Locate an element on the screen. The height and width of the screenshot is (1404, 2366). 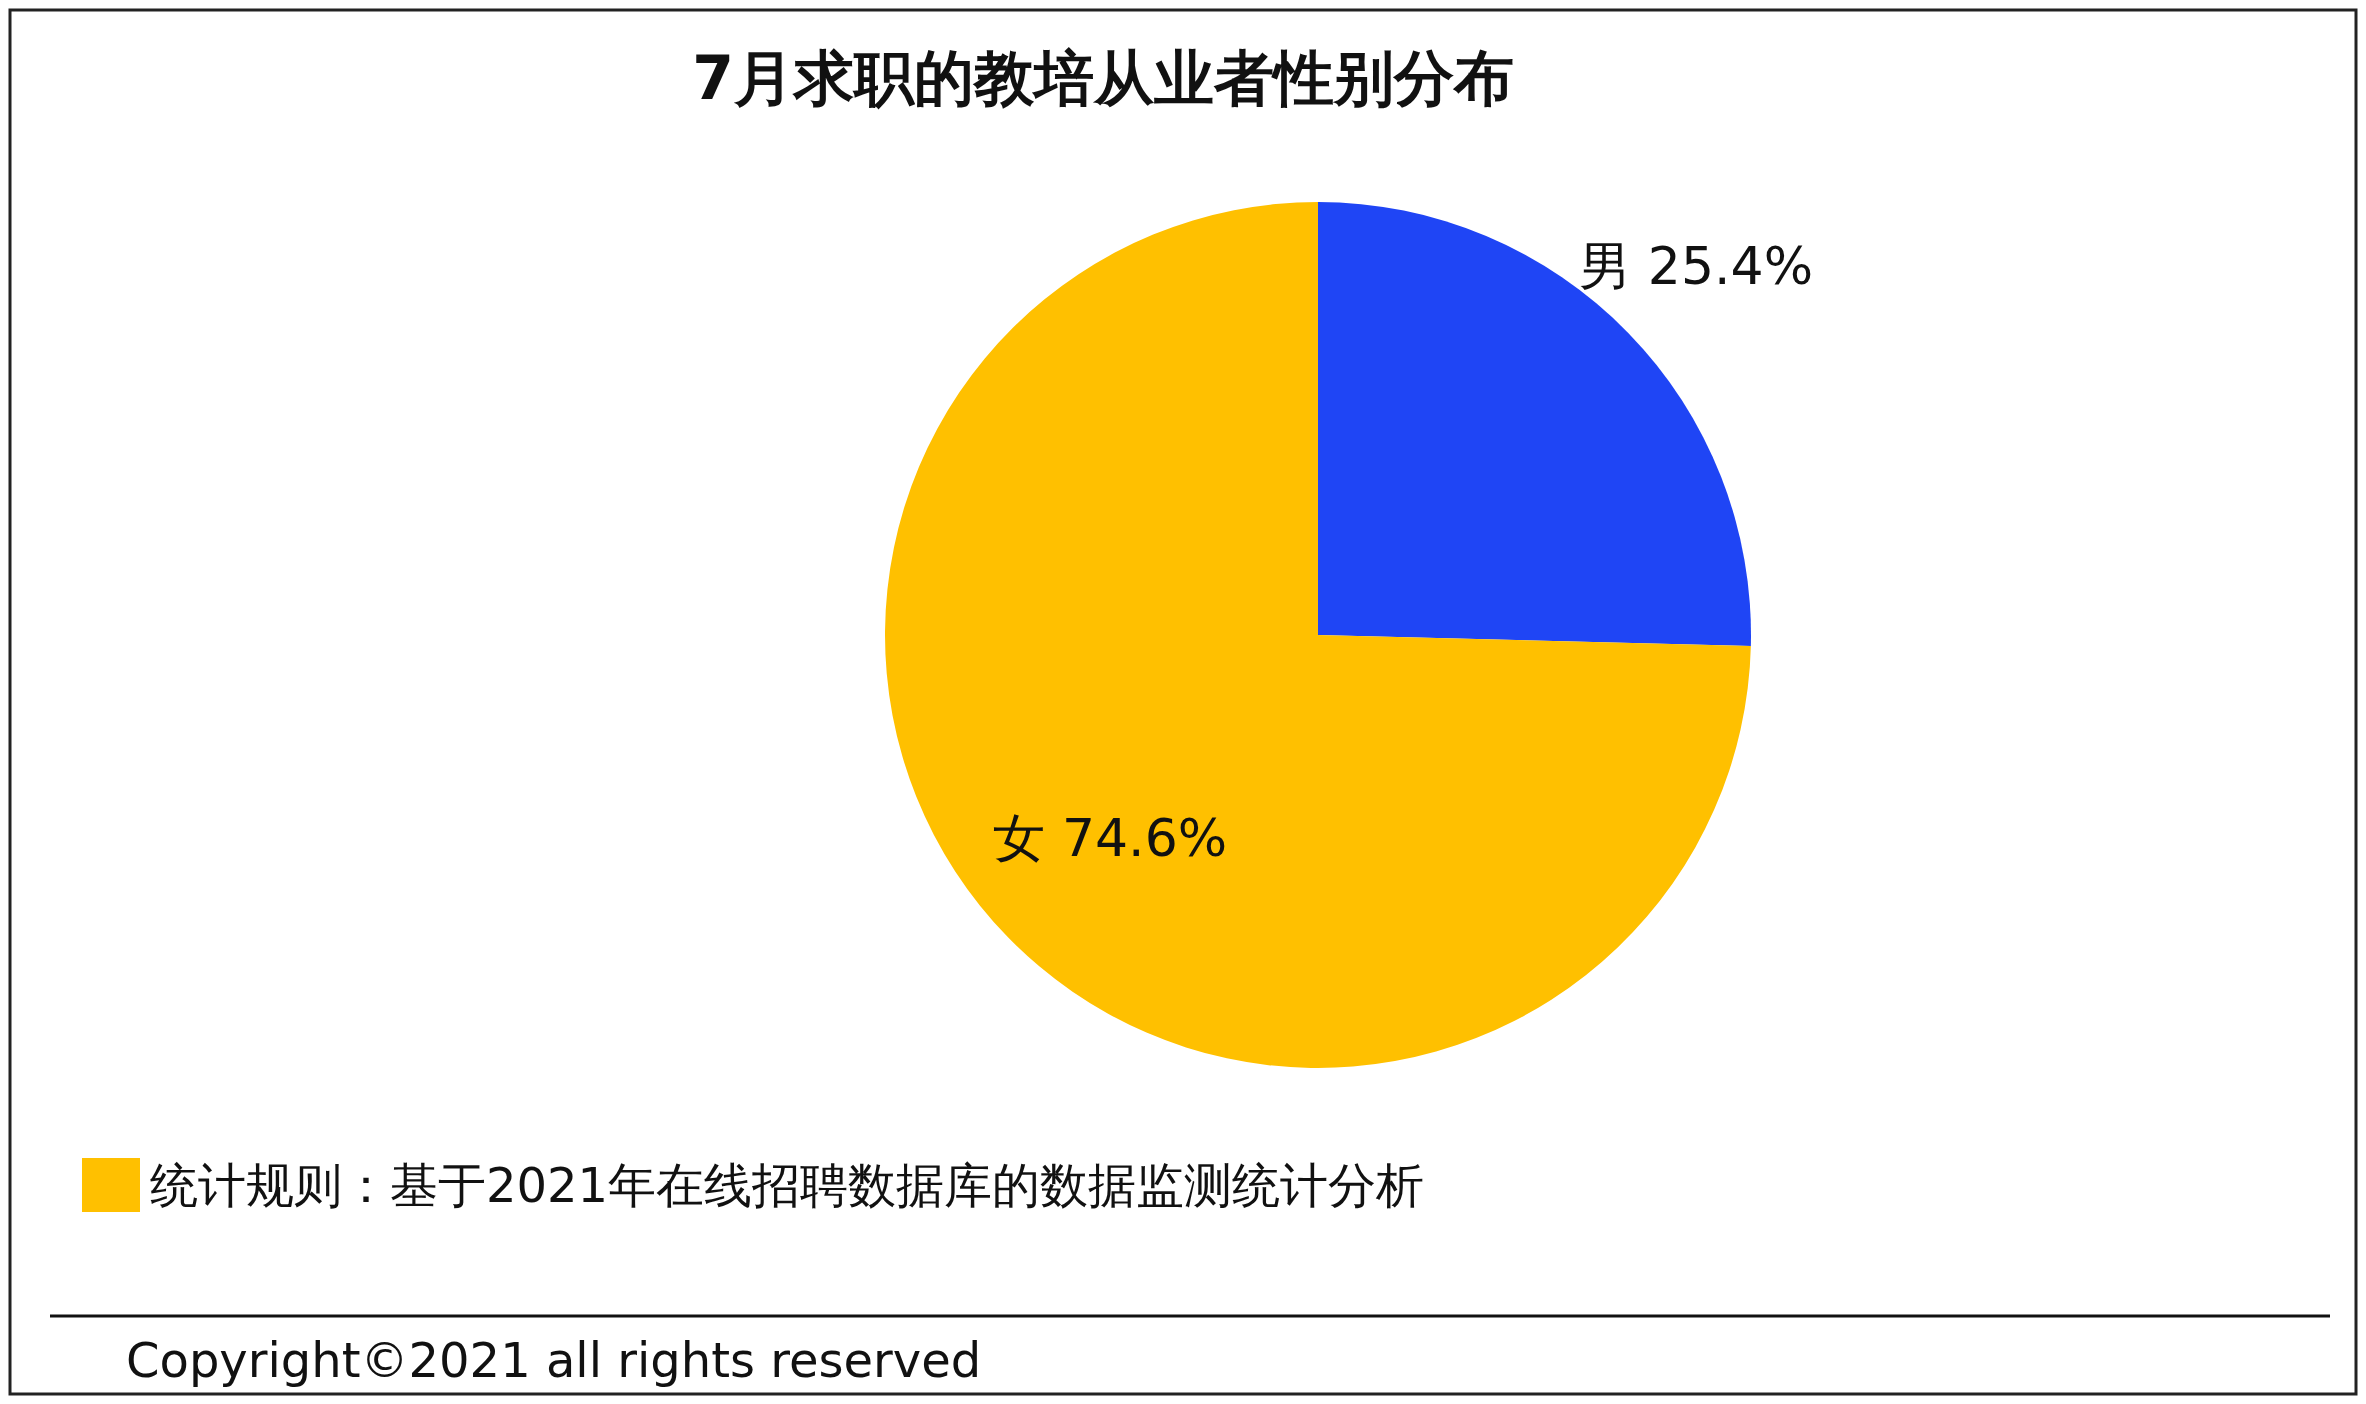
slice-label: 女 74.6% is located at coordinates (1110, 837).